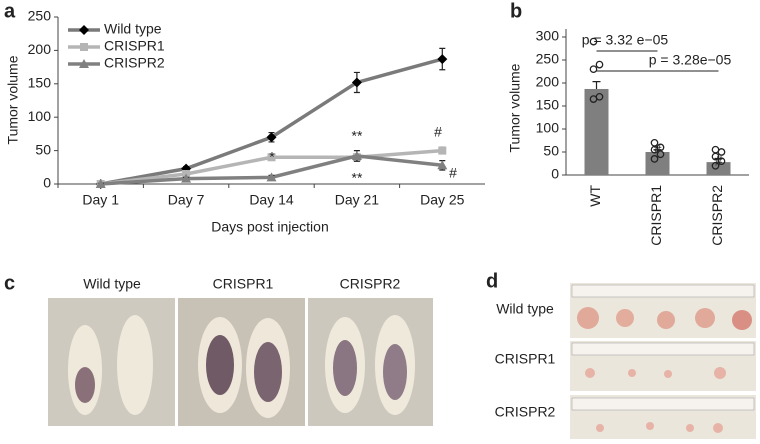 The image size is (760, 444). Describe the element at coordinates (357, 200) in the screenshot. I see `x-tick-label: Day 21` at that location.